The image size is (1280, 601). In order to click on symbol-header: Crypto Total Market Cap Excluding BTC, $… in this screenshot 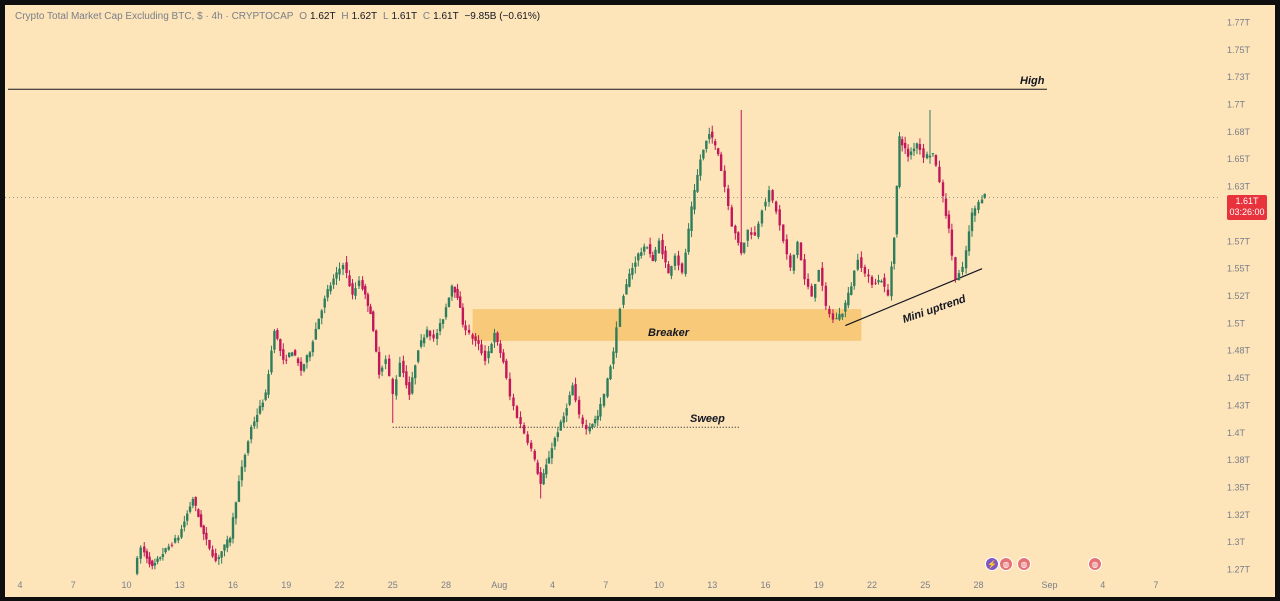, I will do `click(279, 16)`.